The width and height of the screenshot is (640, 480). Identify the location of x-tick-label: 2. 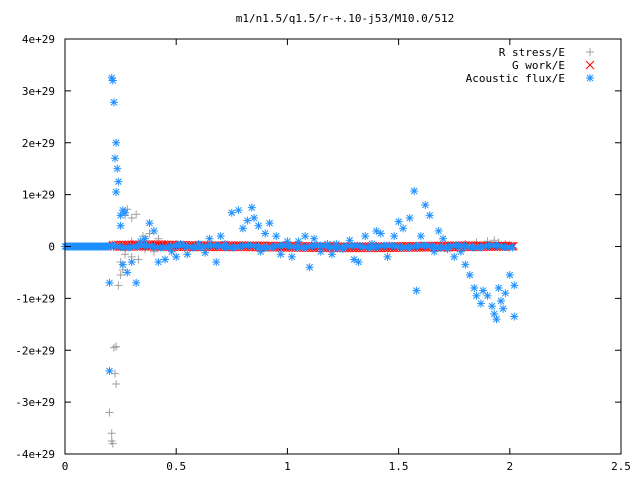
(509, 466).